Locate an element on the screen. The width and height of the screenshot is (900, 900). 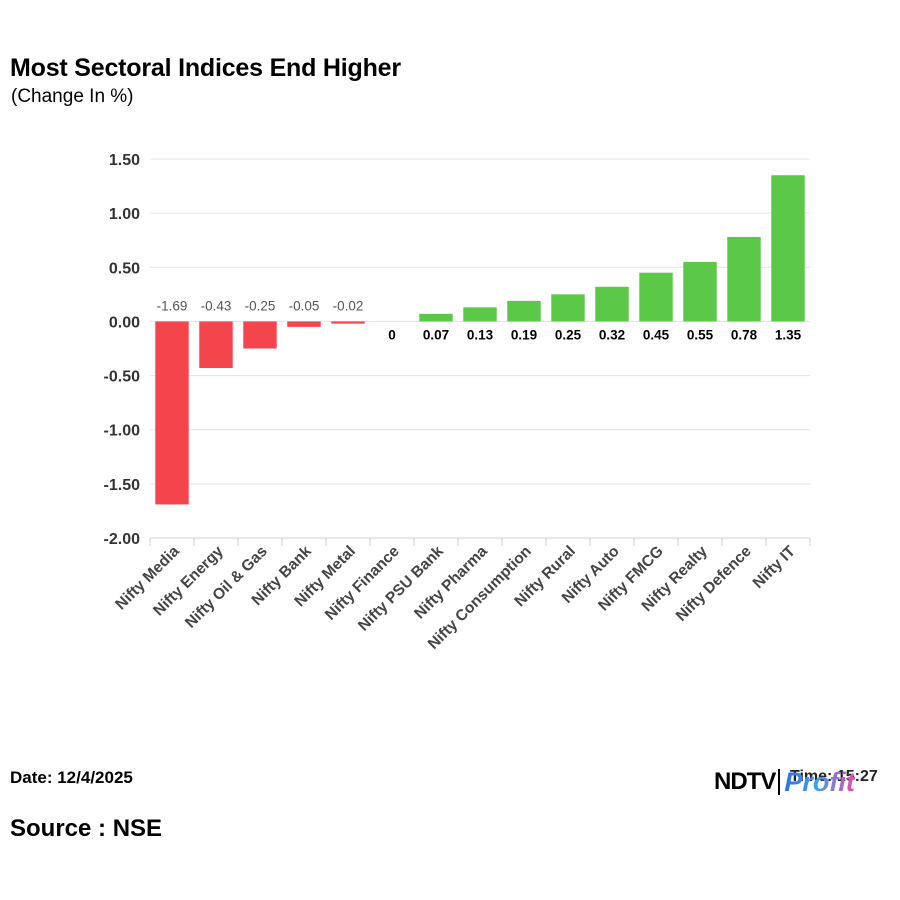
chart-subtitle: (Change In %) is located at coordinates (72, 96).